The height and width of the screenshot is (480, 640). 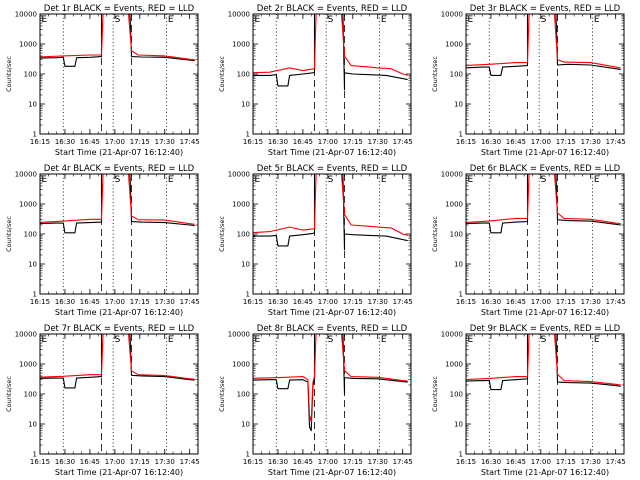 I want to click on series-line-events, so click(x=543, y=362).